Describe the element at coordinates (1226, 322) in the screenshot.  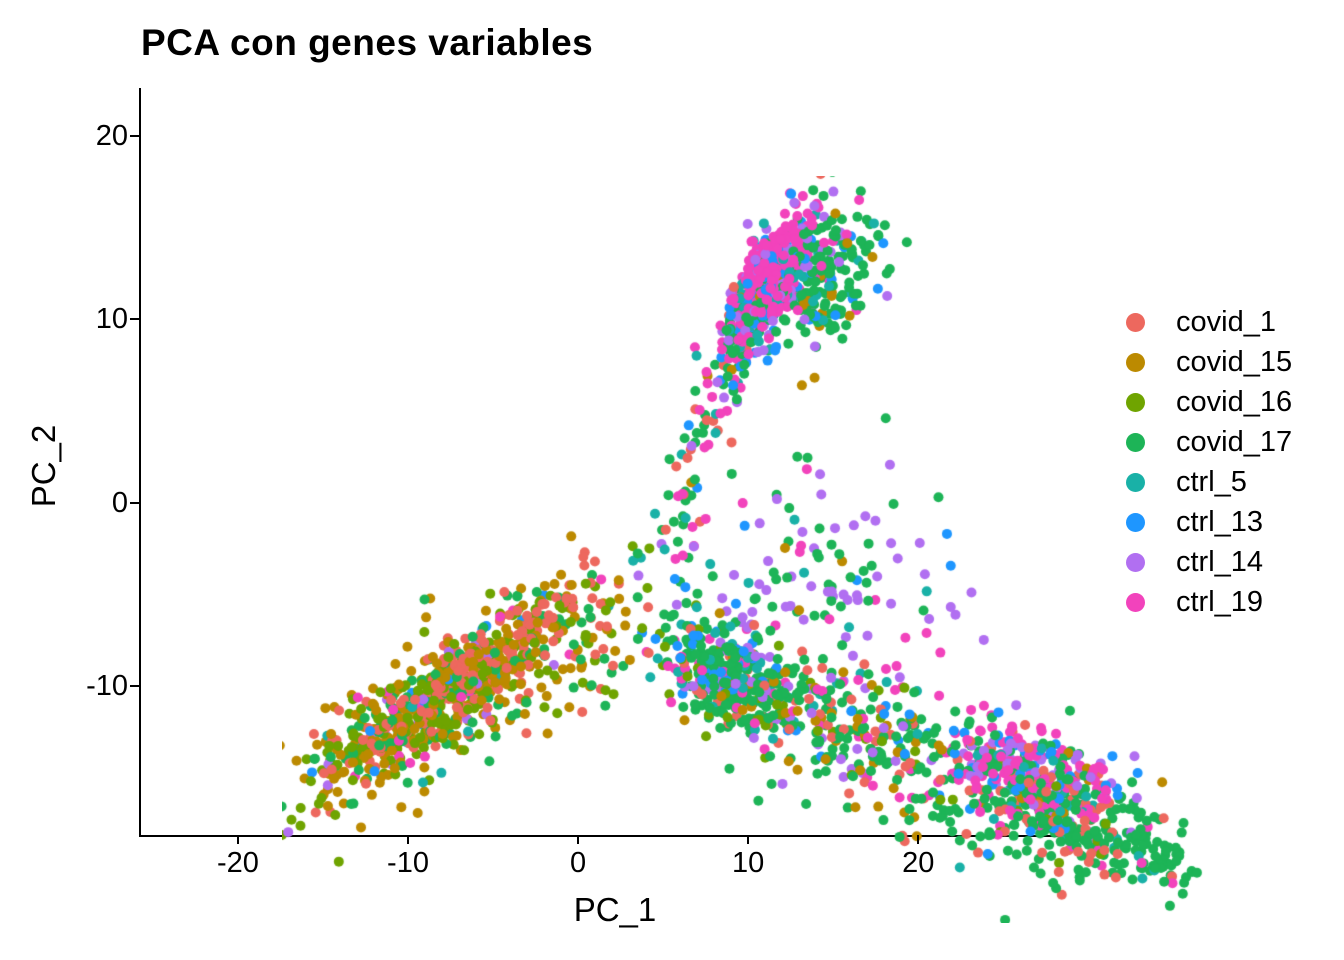
I see `legend-label: covid_1` at that location.